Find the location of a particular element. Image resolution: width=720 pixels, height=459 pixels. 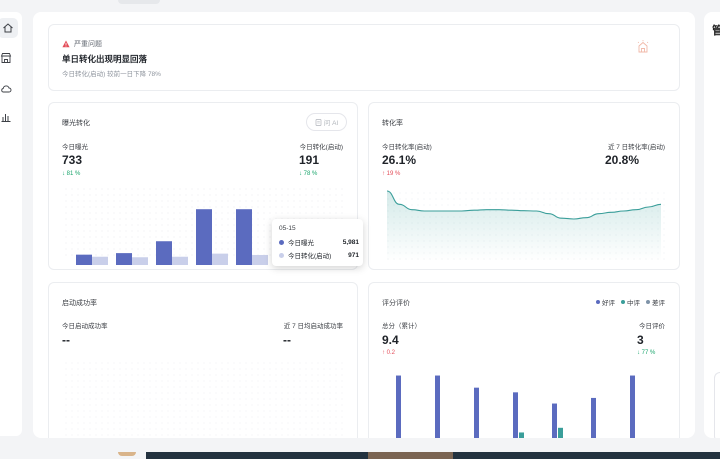

exposure-metric2-label: 今日转化(启动) is located at coordinates (321, 147).